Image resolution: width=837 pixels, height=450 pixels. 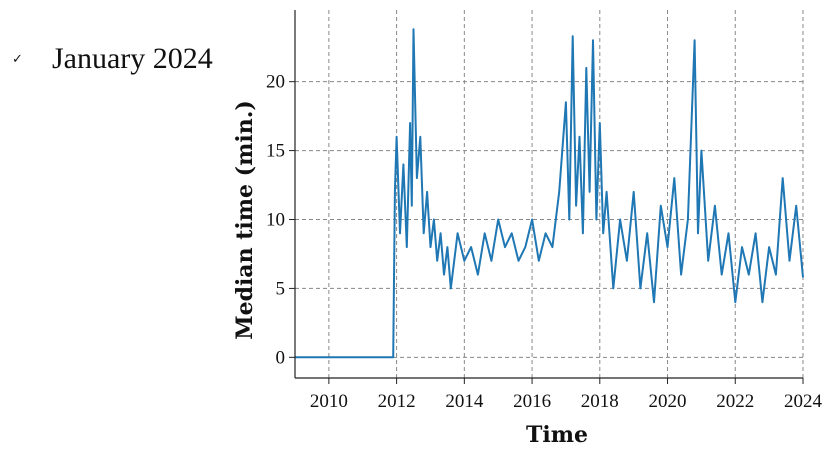 I want to click on x-tick-label: 2020, so click(x=668, y=401).